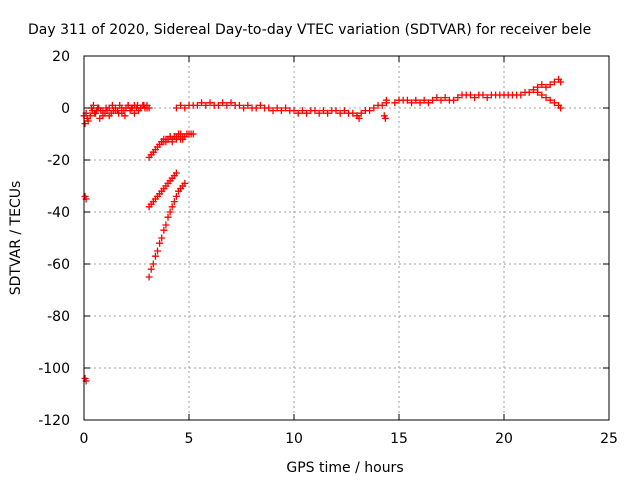 Image resolution: width=640 pixels, height=480 pixels. I want to click on y-tick-label: -40, so click(58, 213).